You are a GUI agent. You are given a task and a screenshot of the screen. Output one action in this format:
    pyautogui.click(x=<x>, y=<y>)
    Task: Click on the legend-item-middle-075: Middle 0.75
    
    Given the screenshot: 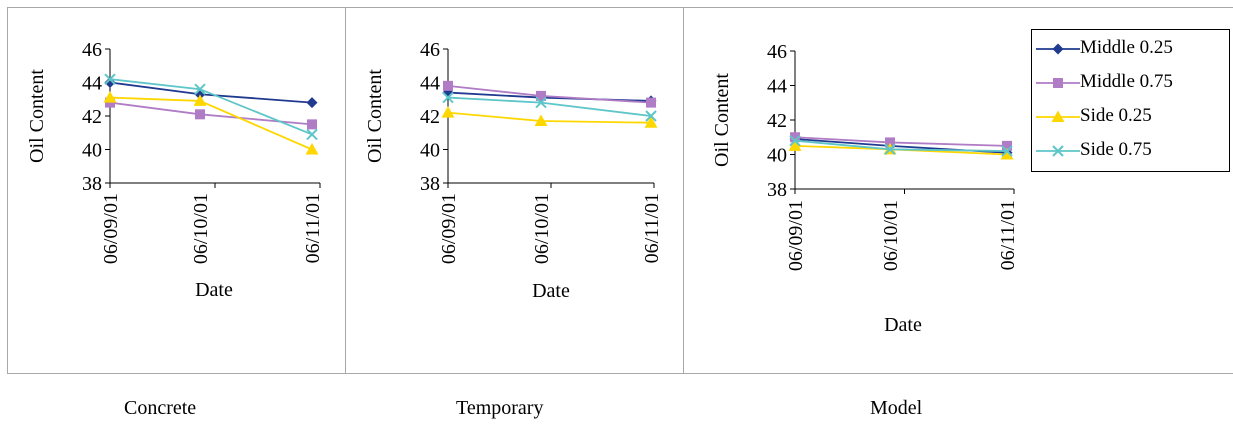 What is the action you would take?
    pyautogui.click(x=1130, y=83)
    